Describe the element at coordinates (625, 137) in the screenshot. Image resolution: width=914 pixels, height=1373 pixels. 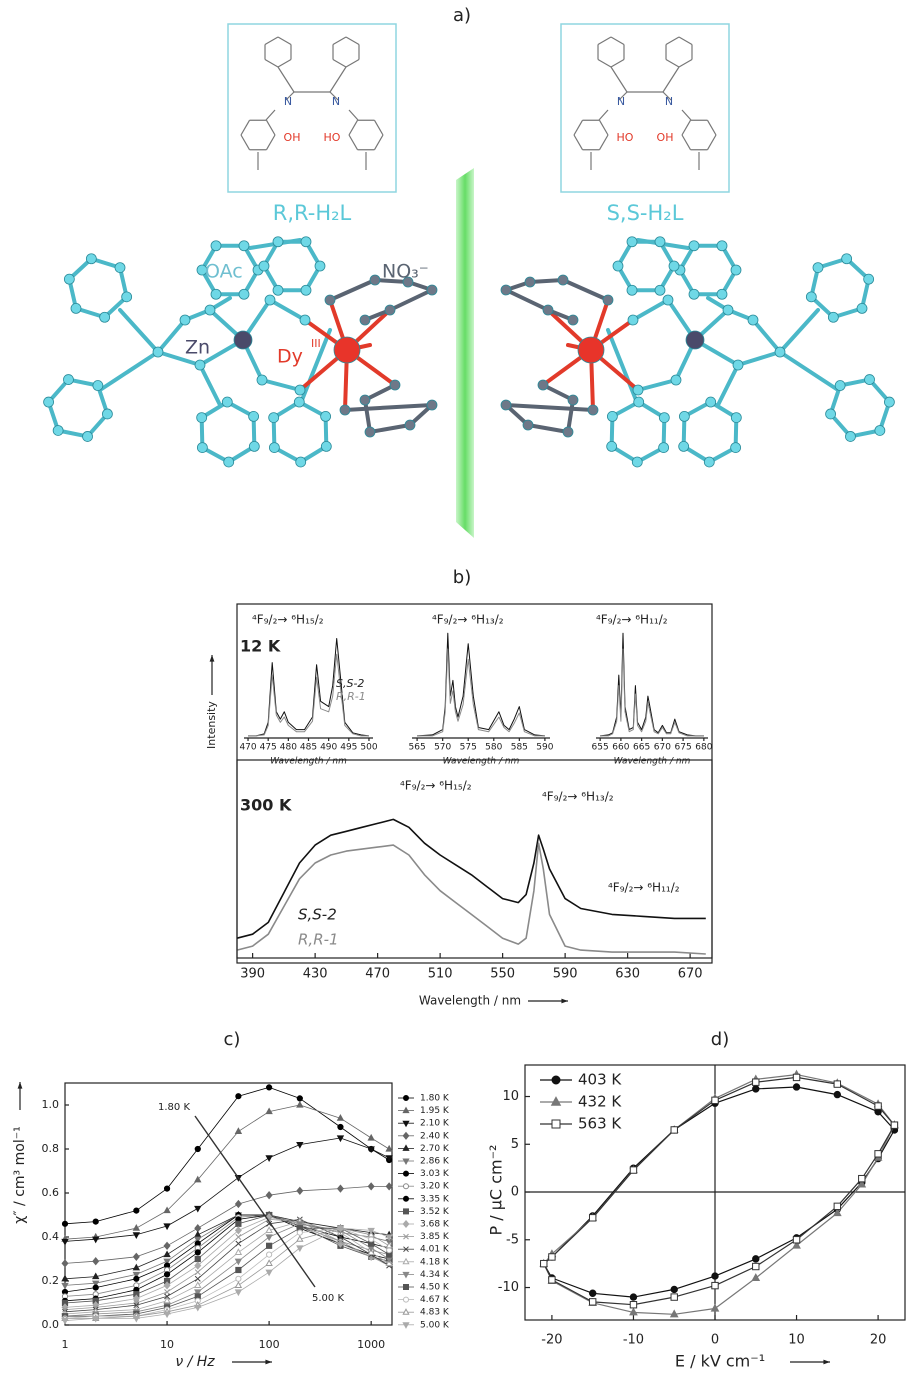
I see `atom-label: HO` at that location.